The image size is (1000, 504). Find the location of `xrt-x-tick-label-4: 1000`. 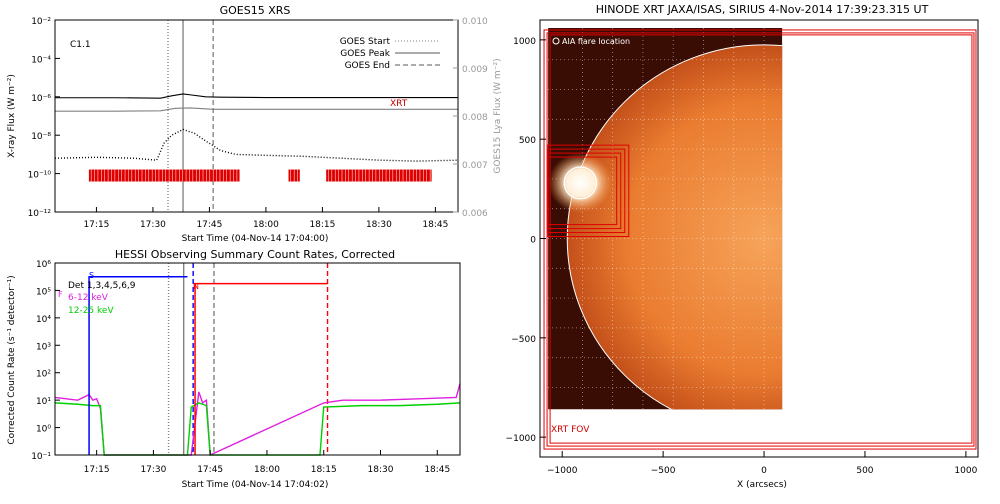

xrt-x-tick-label-4: 1000 is located at coordinates (965, 471).